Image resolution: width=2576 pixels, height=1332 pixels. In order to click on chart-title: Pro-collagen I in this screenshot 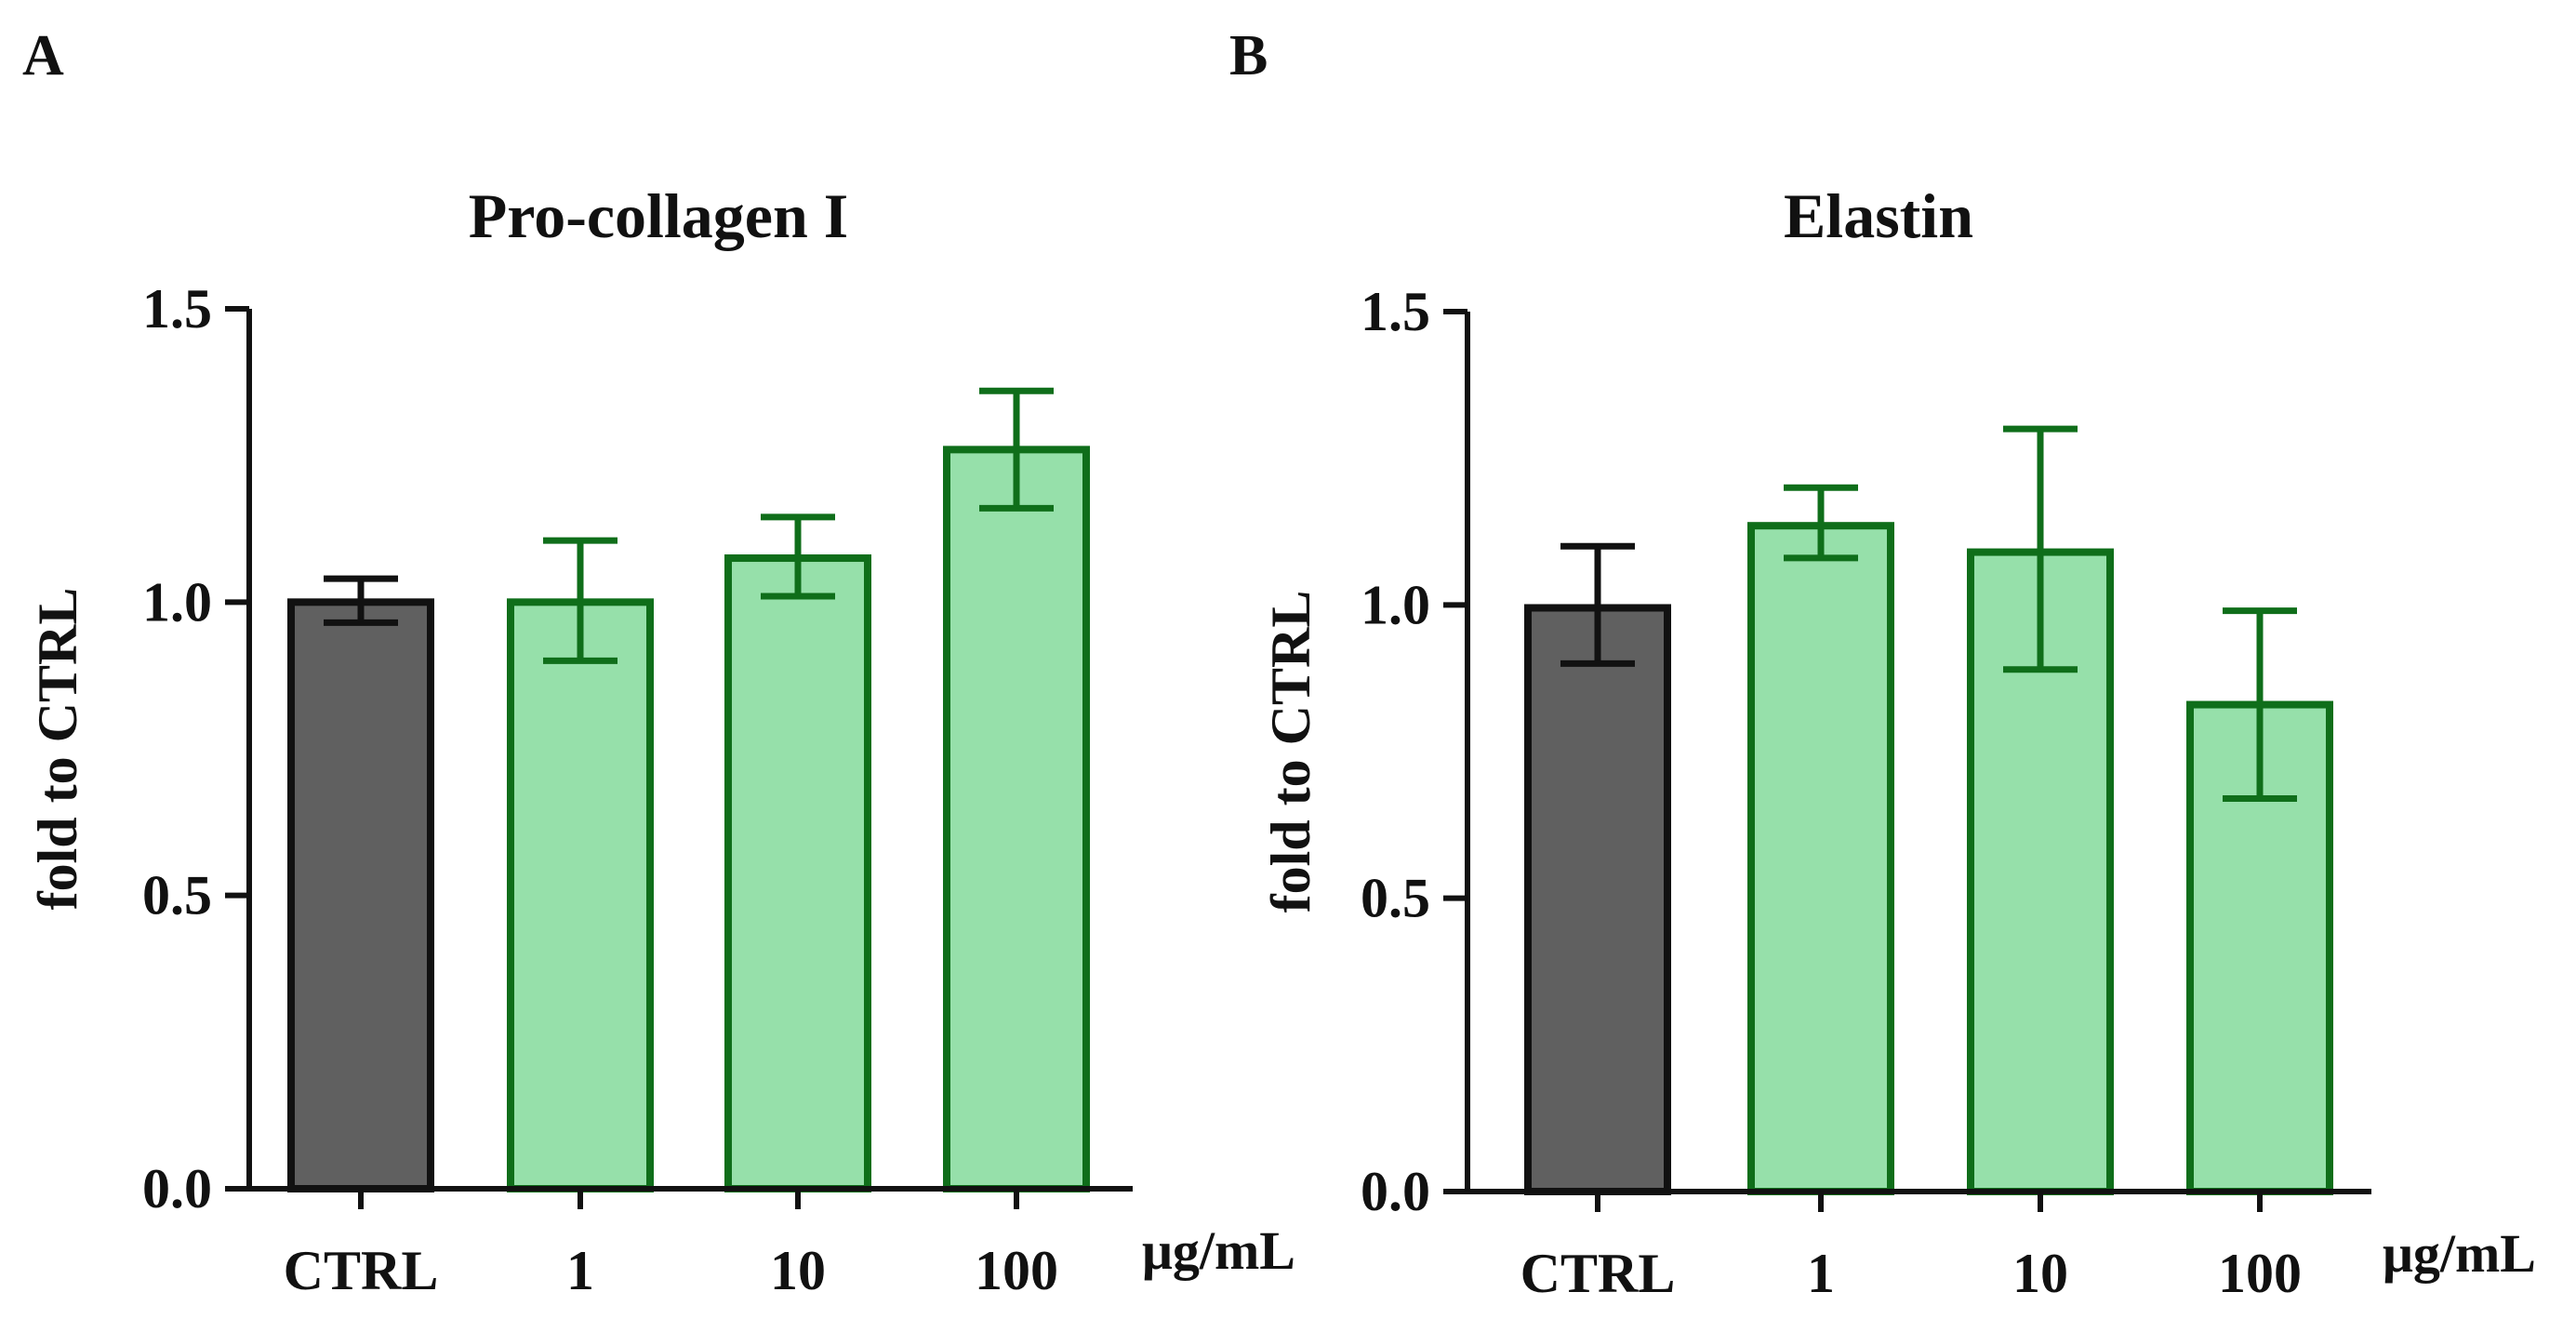, I will do `click(659, 215)`.